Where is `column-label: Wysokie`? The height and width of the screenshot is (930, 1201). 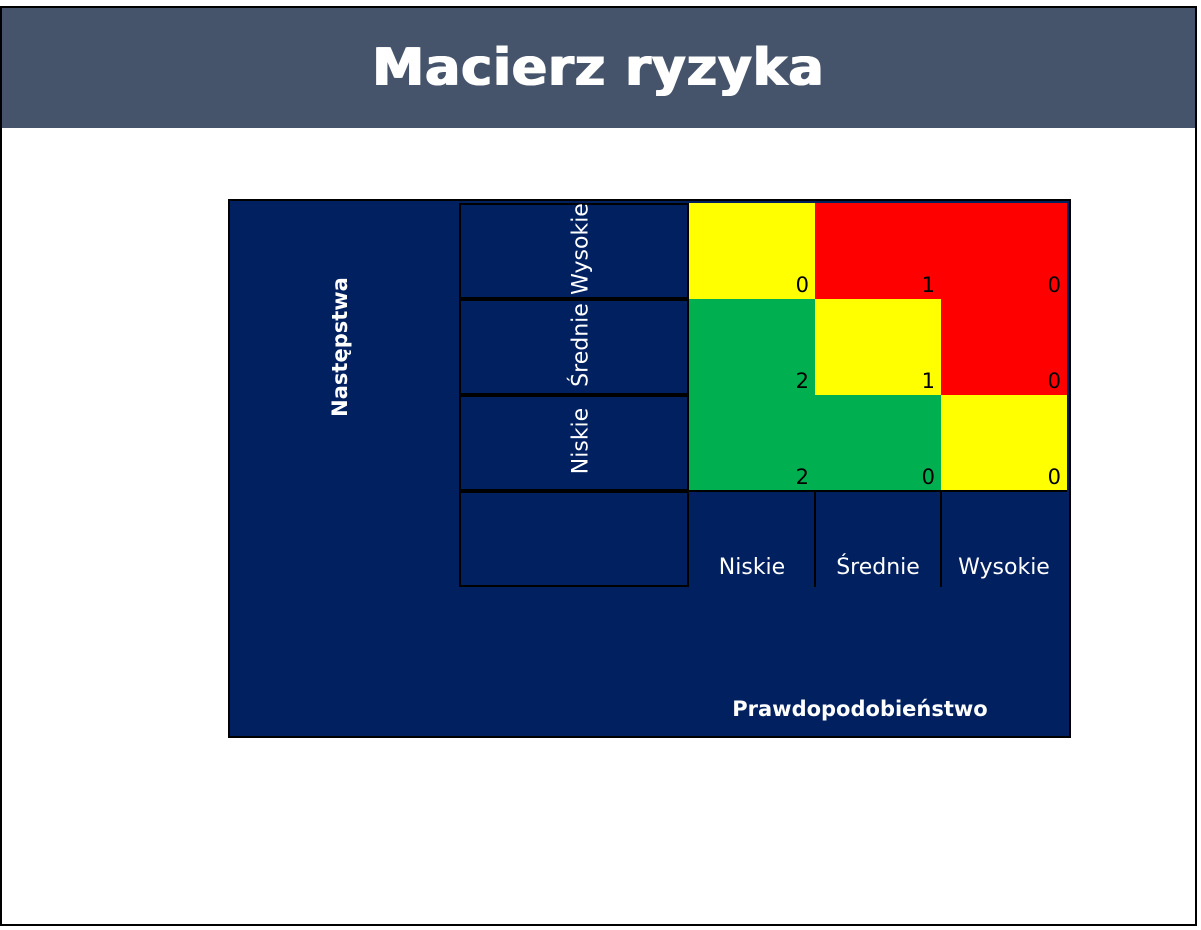
column-label: Wysokie is located at coordinates (1004, 567).